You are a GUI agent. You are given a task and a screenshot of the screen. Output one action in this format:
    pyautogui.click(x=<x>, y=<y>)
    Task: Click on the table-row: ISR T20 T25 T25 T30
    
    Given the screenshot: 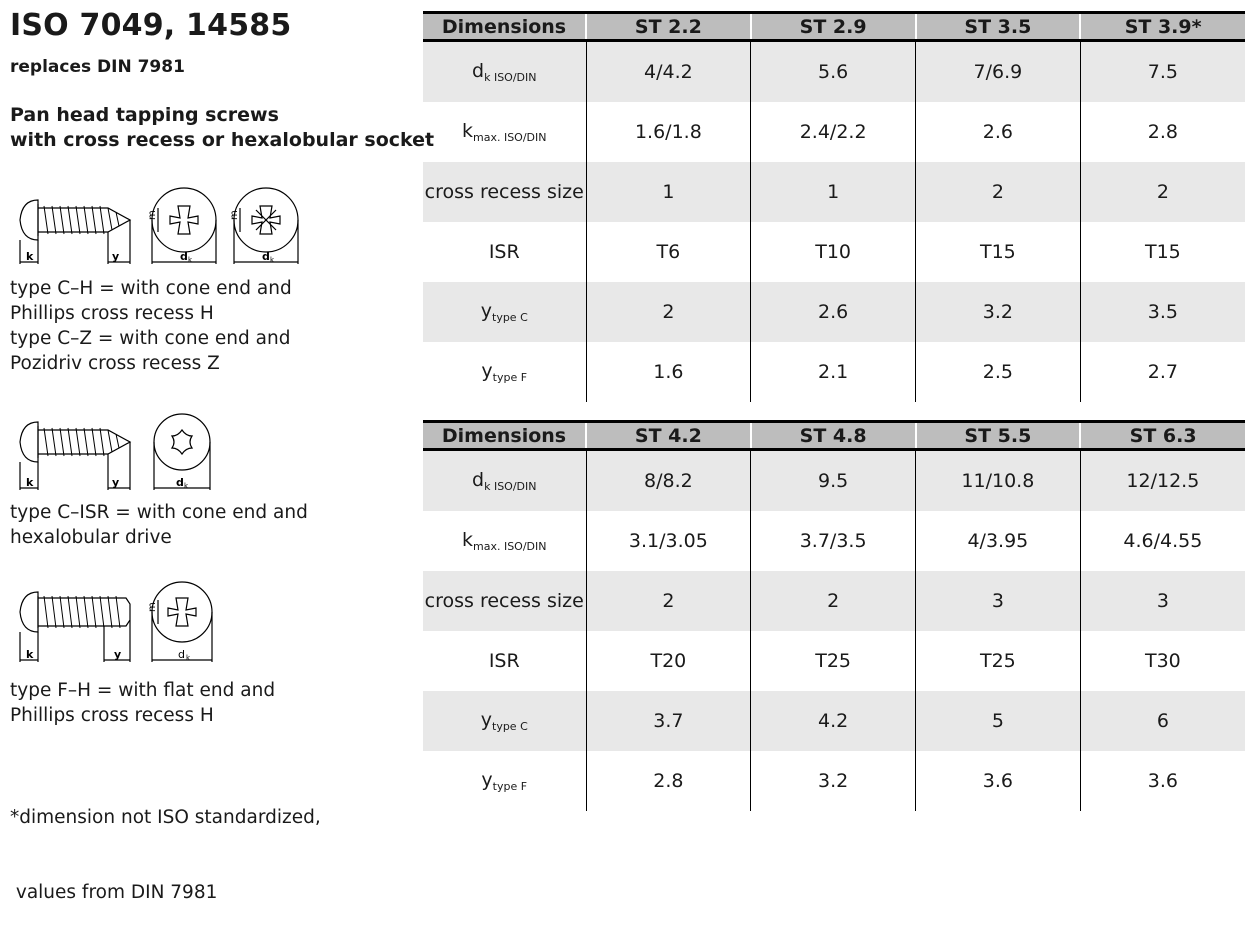 What is the action you would take?
    pyautogui.click(x=834, y=661)
    